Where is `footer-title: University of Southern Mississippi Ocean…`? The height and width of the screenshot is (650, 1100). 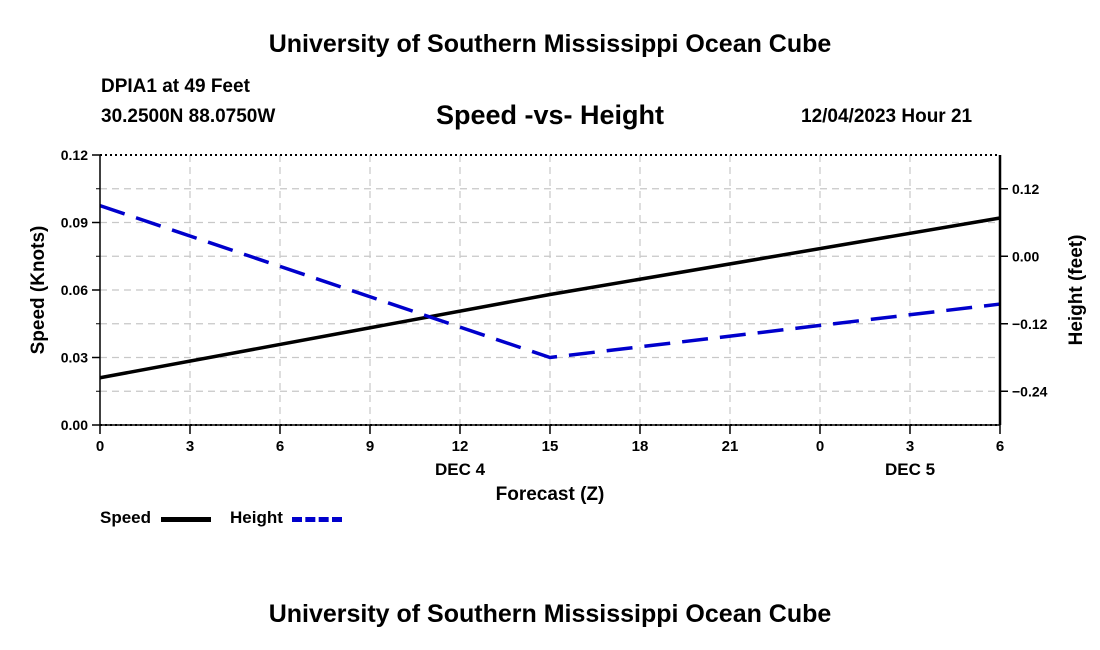 footer-title: University of Southern Mississippi Ocean… is located at coordinates (550, 614).